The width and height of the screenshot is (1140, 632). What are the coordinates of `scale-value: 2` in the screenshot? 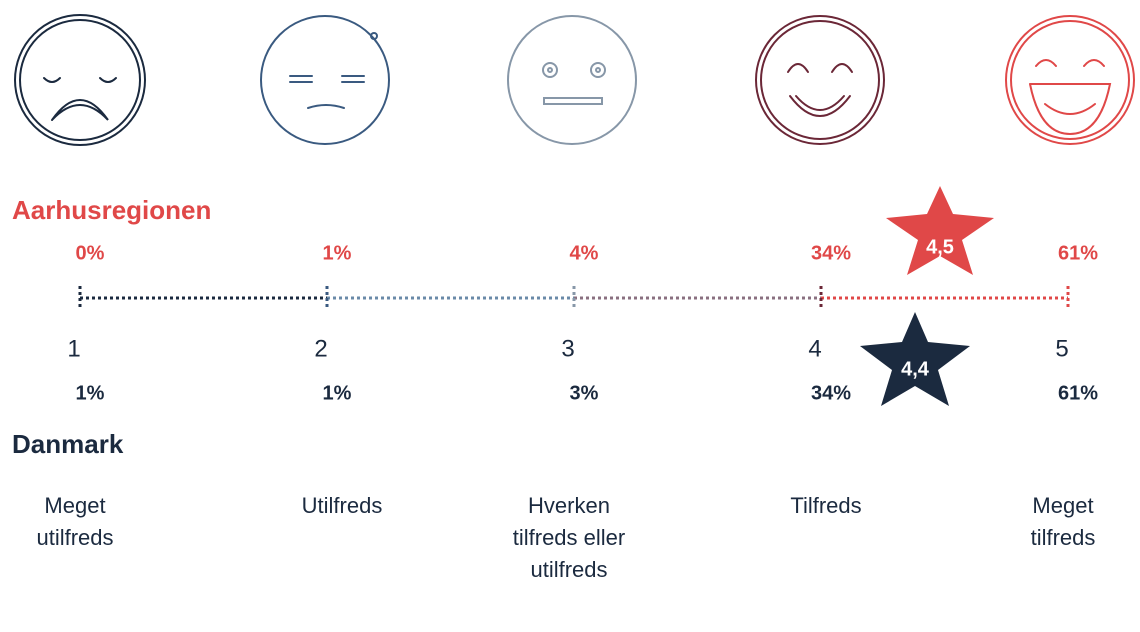 It's located at (320, 348).